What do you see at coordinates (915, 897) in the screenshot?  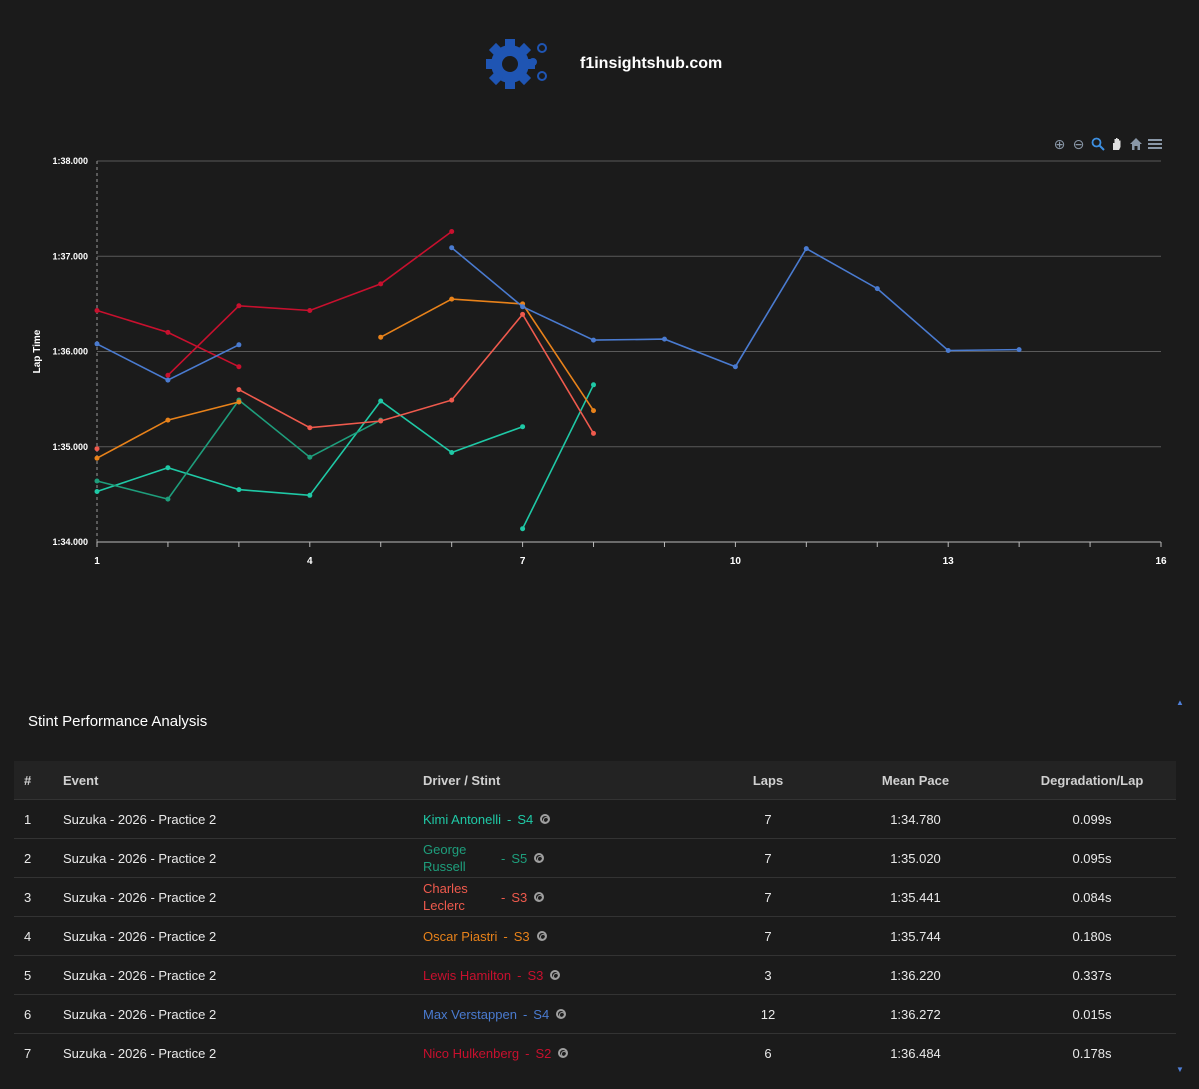 I see `row-mean-pace: 1:35.441` at bounding box center [915, 897].